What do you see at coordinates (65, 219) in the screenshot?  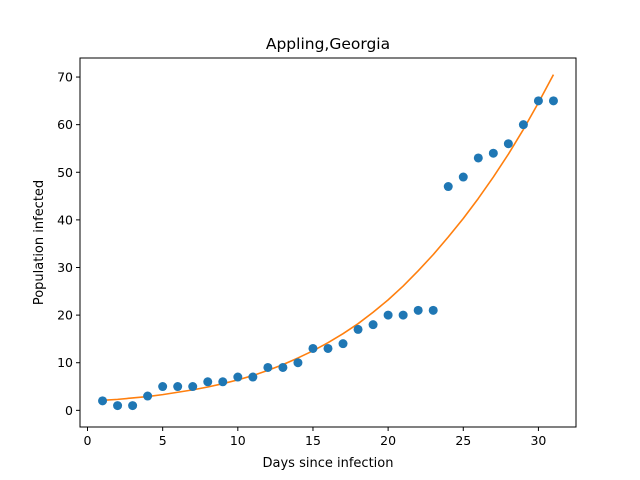 I see `y-tick-label: 40` at bounding box center [65, 219].